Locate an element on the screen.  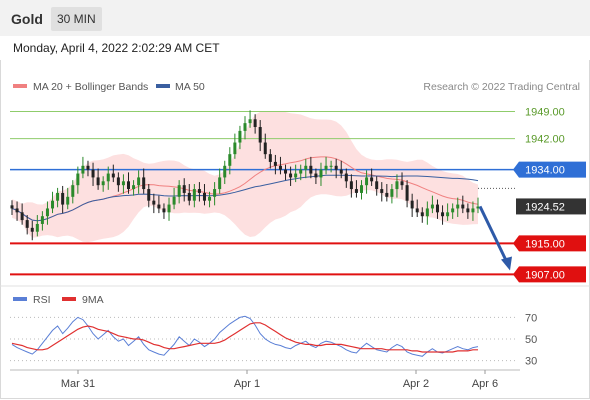
moving-averages is located at coordinates (245, 189).